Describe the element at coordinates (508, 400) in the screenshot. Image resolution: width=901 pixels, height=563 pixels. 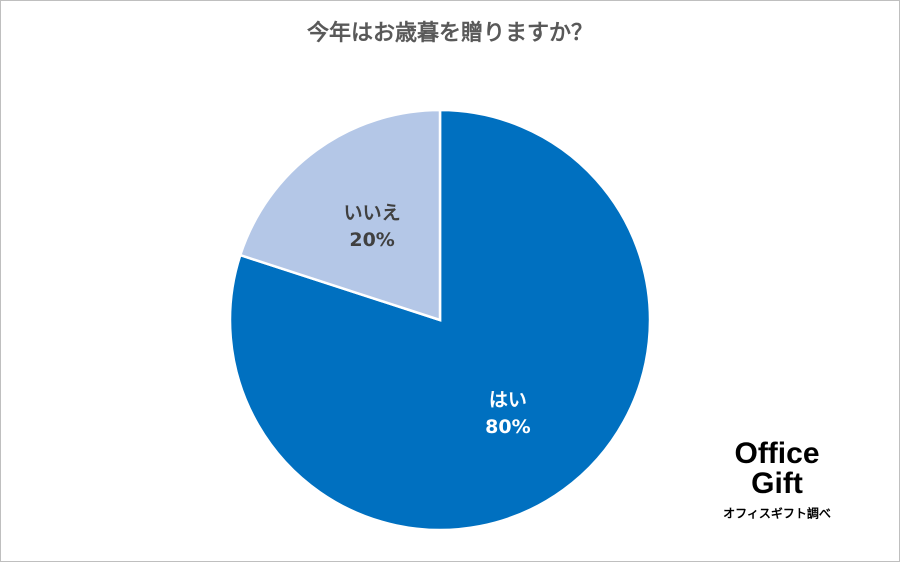
I see `slice-label: はい` at that location.